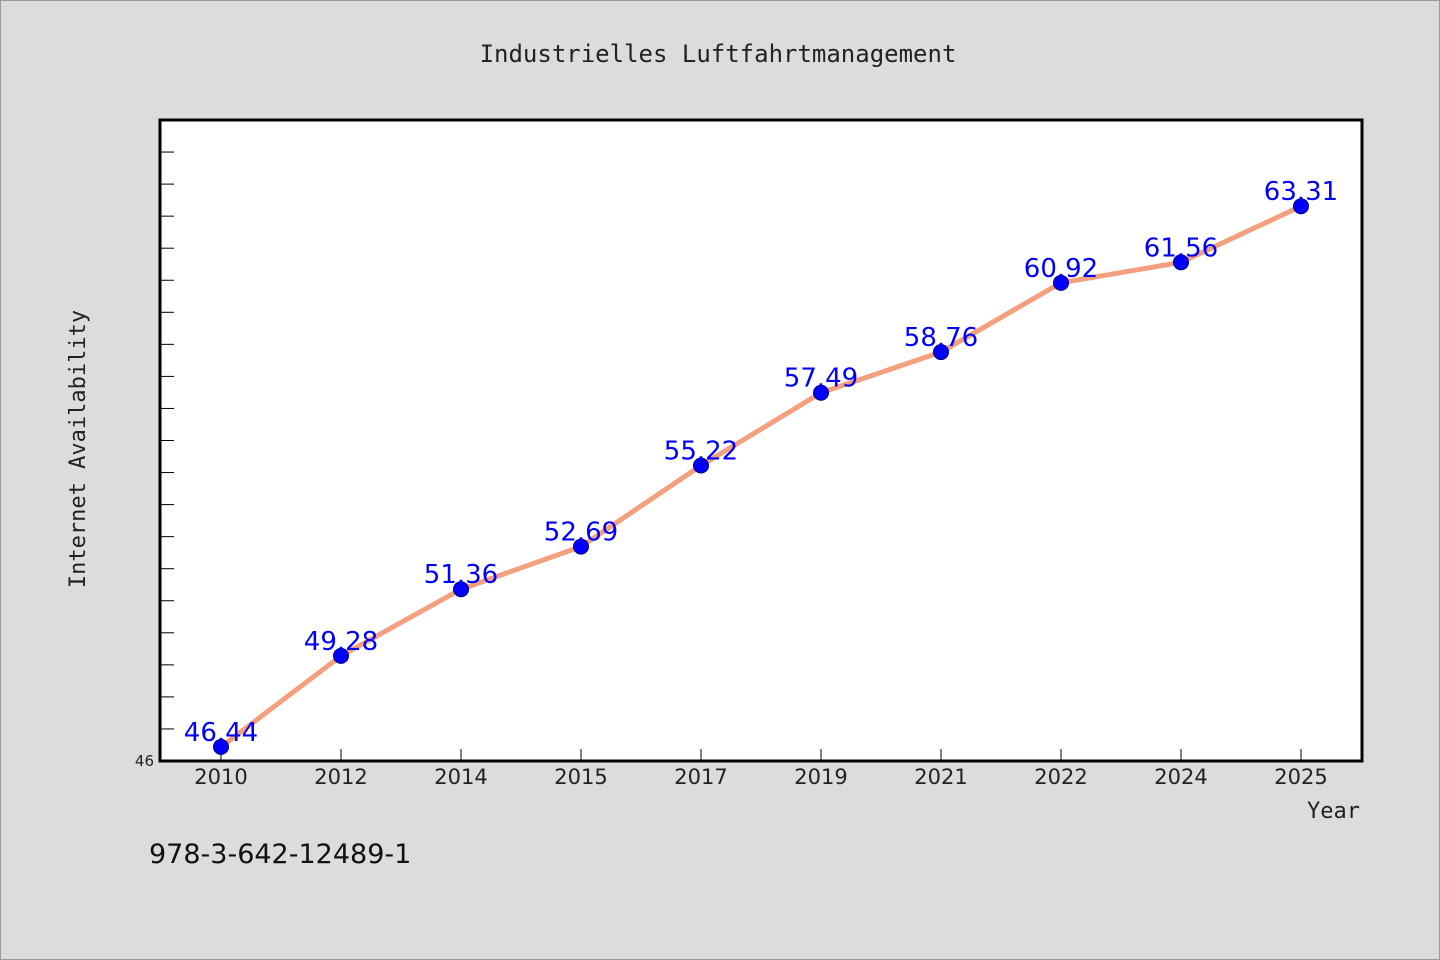 The width and height of the screenshot is (1440, 960). Describe the element at coordinates (1301, 192) in the screenshot. I see `data-label: 63.31` at that location.